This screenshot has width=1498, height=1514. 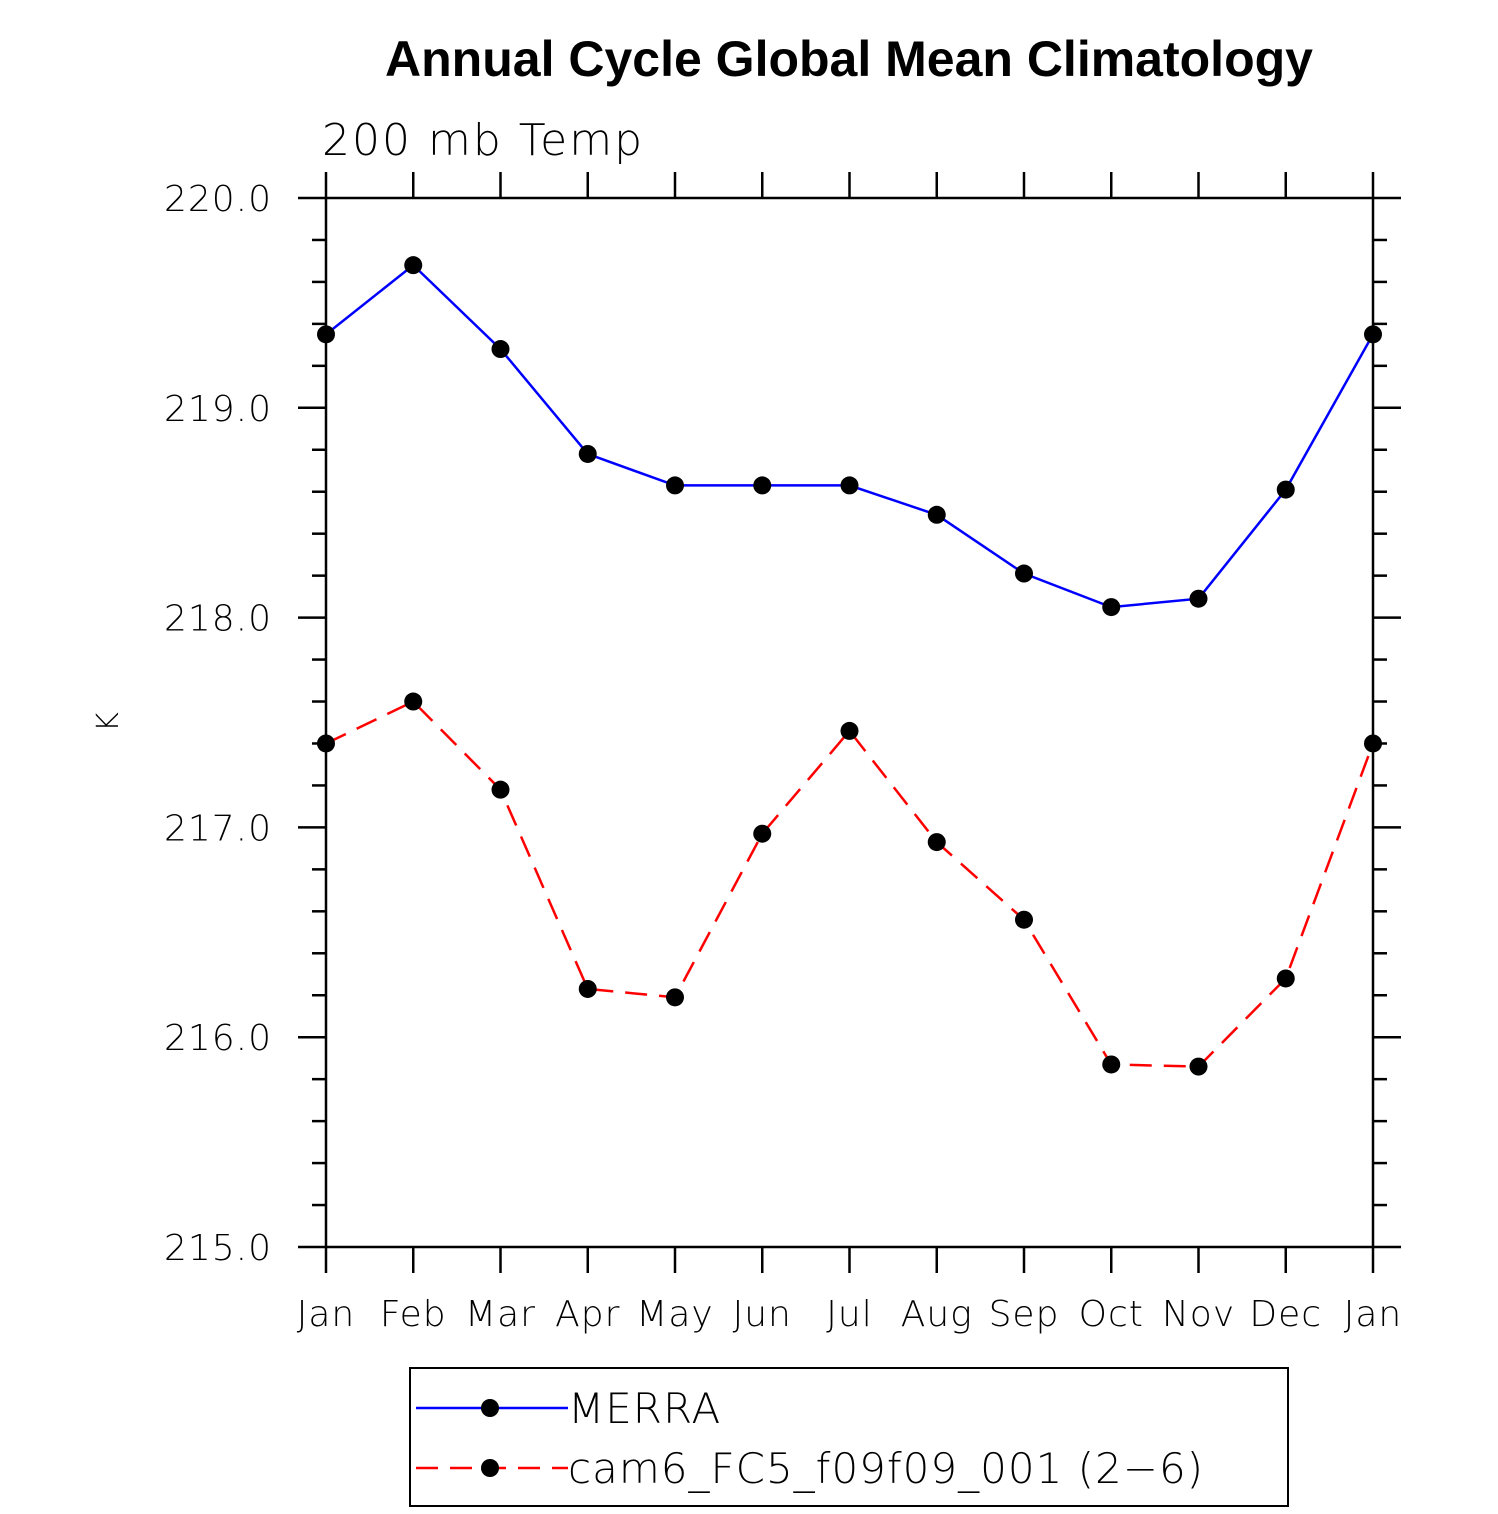 I want to click on legend-box, so click(x=849, y=1437).